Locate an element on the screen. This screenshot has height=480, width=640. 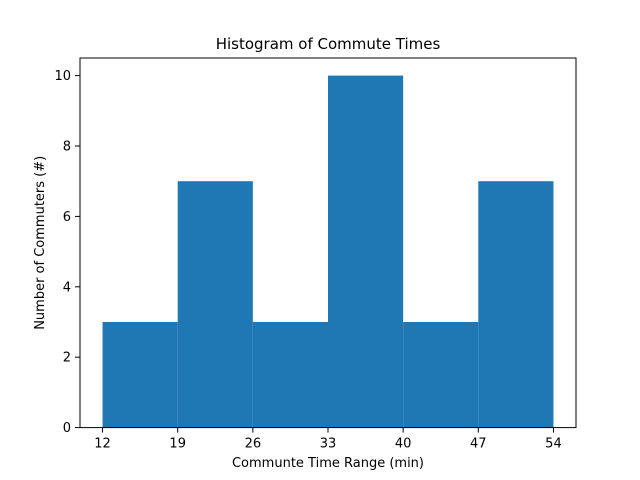
y-axis-ticks: 0 2 4 6 8 10 is located at coordinates (67, 252).